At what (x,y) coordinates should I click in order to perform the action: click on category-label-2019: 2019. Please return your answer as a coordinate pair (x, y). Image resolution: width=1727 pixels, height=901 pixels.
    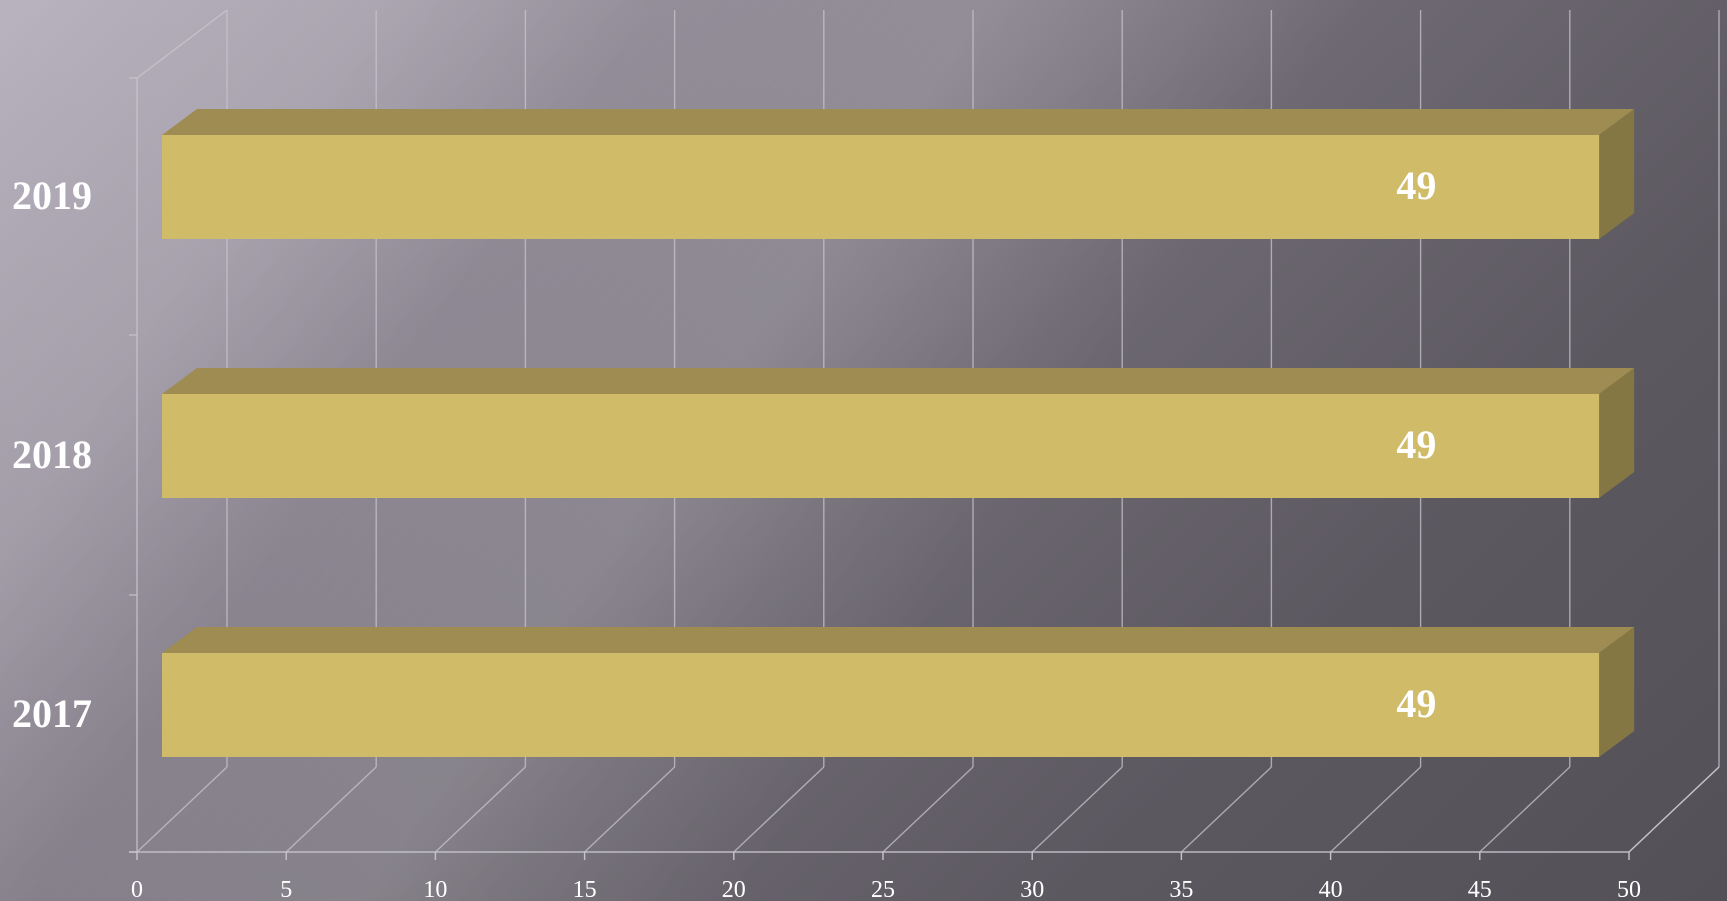
    Looking at the image, I should click on (52, 195).